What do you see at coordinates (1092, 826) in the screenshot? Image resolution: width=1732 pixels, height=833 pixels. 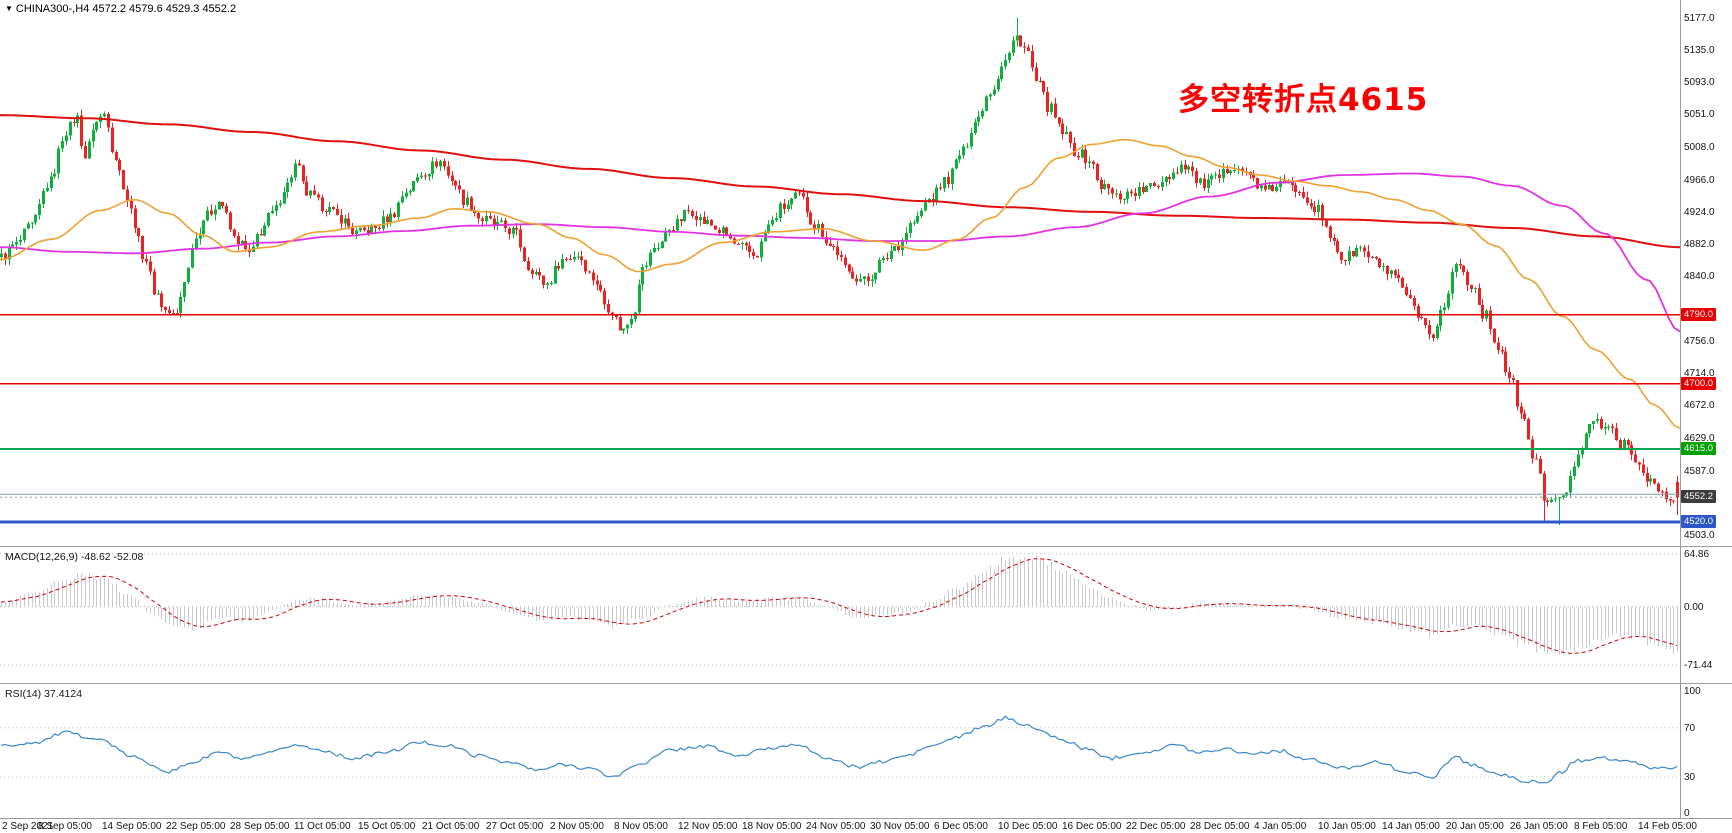 I see `time-axis-label: 16 Dec 05:00` at bounding box center [1092, 826].